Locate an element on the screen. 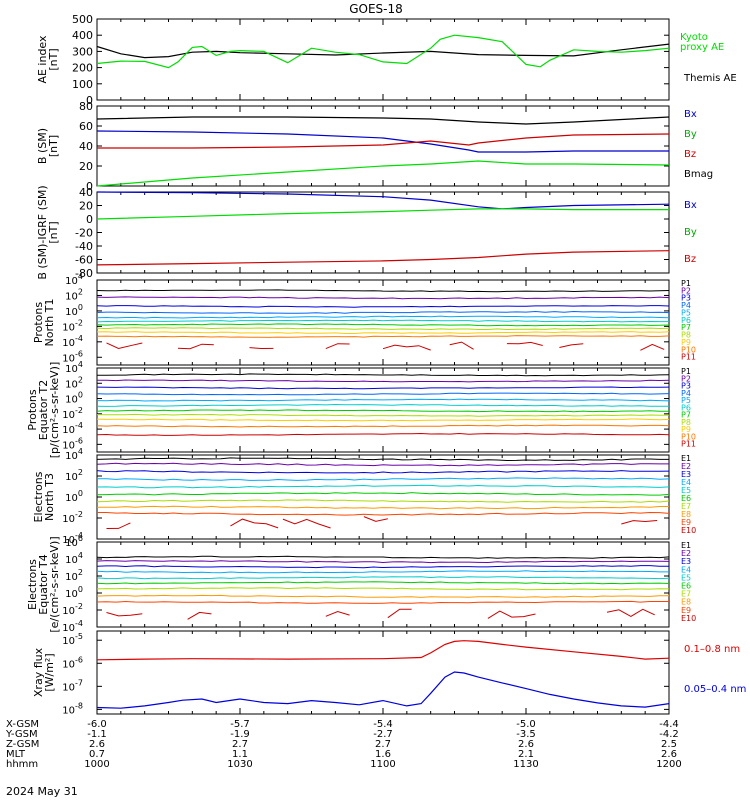 This screenshot has width=750, height=800. ephemeris-value: 2.7 is located at coordinates (383, 744).